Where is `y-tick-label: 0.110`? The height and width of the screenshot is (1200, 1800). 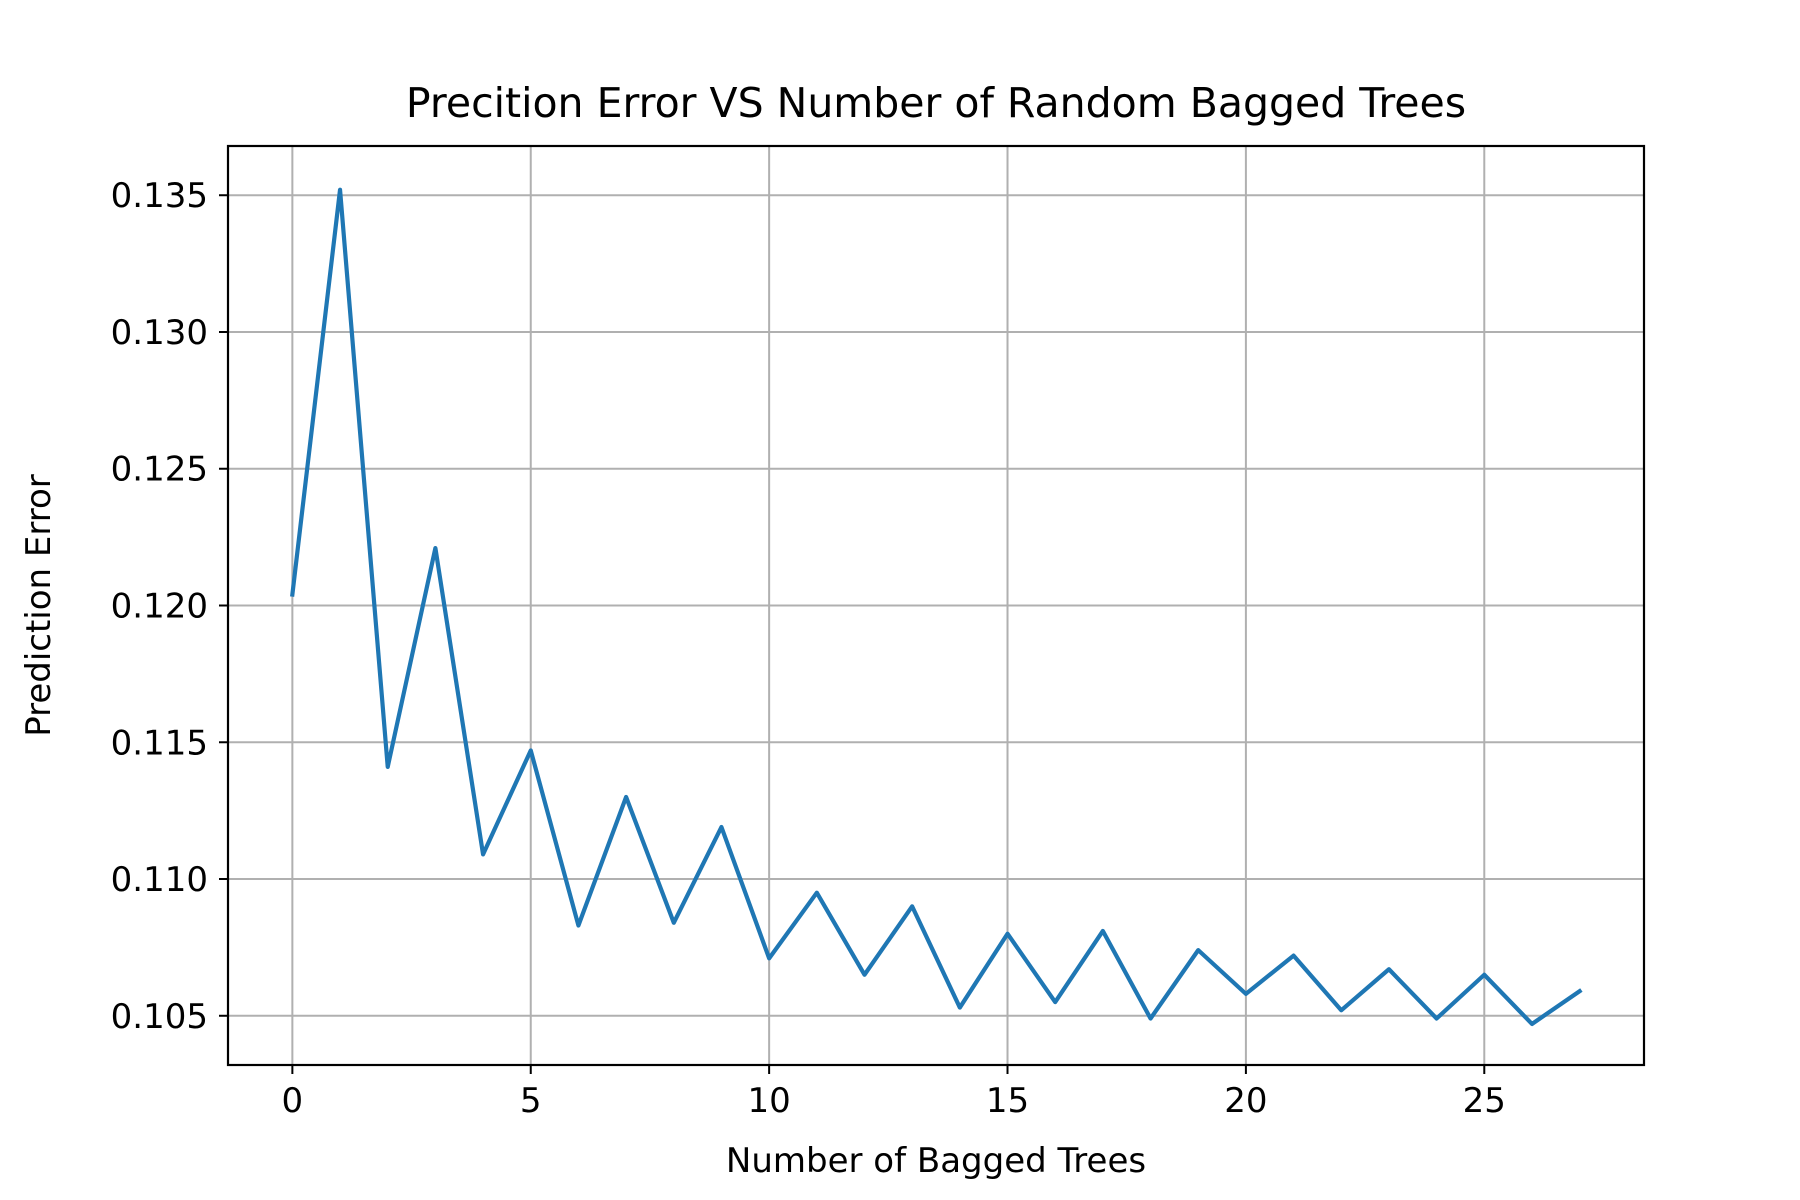
y-tick-label: 0.110 is located at coordinates (159, 880).